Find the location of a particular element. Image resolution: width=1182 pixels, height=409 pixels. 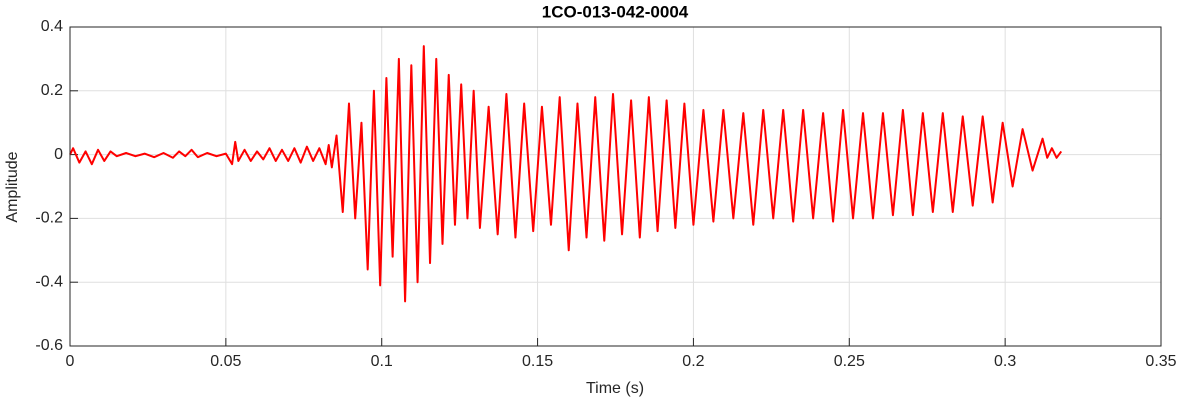

y-tick-label: -0.2 is located at coordinates (49, 218).